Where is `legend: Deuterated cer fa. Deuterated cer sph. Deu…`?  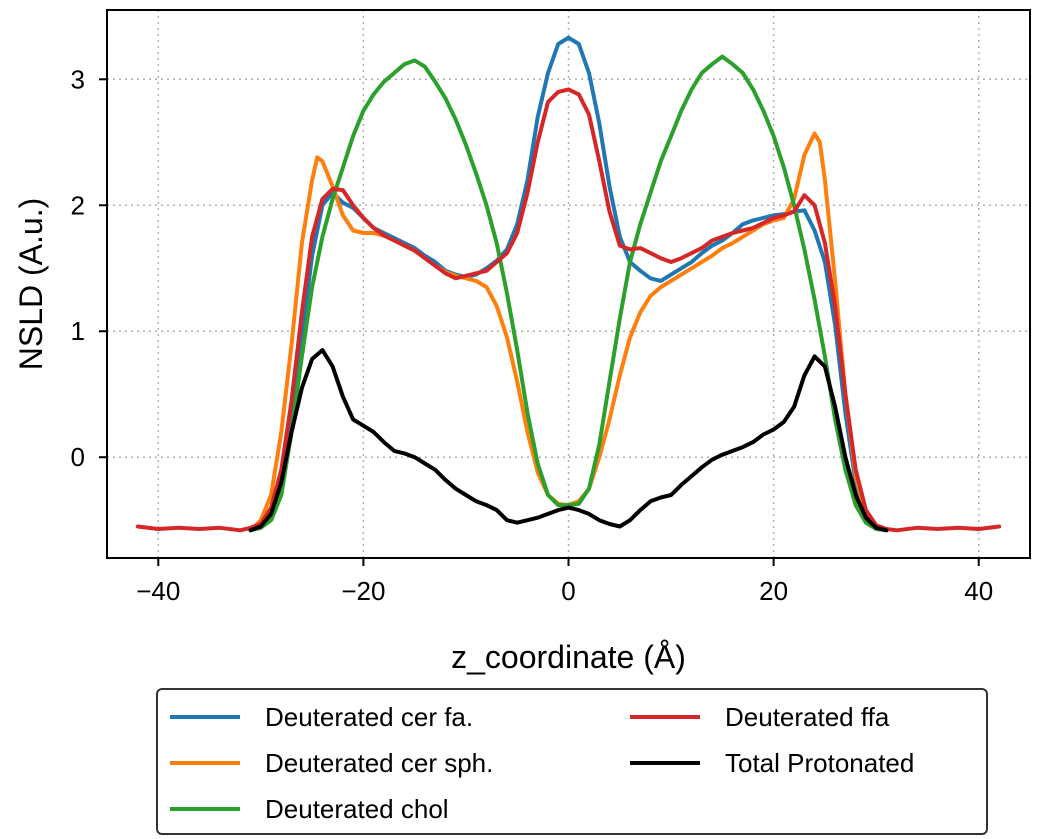 legend: Deuterated cer fa. Deuterated cer sph. Deu… is located at coordinates (572, 761).